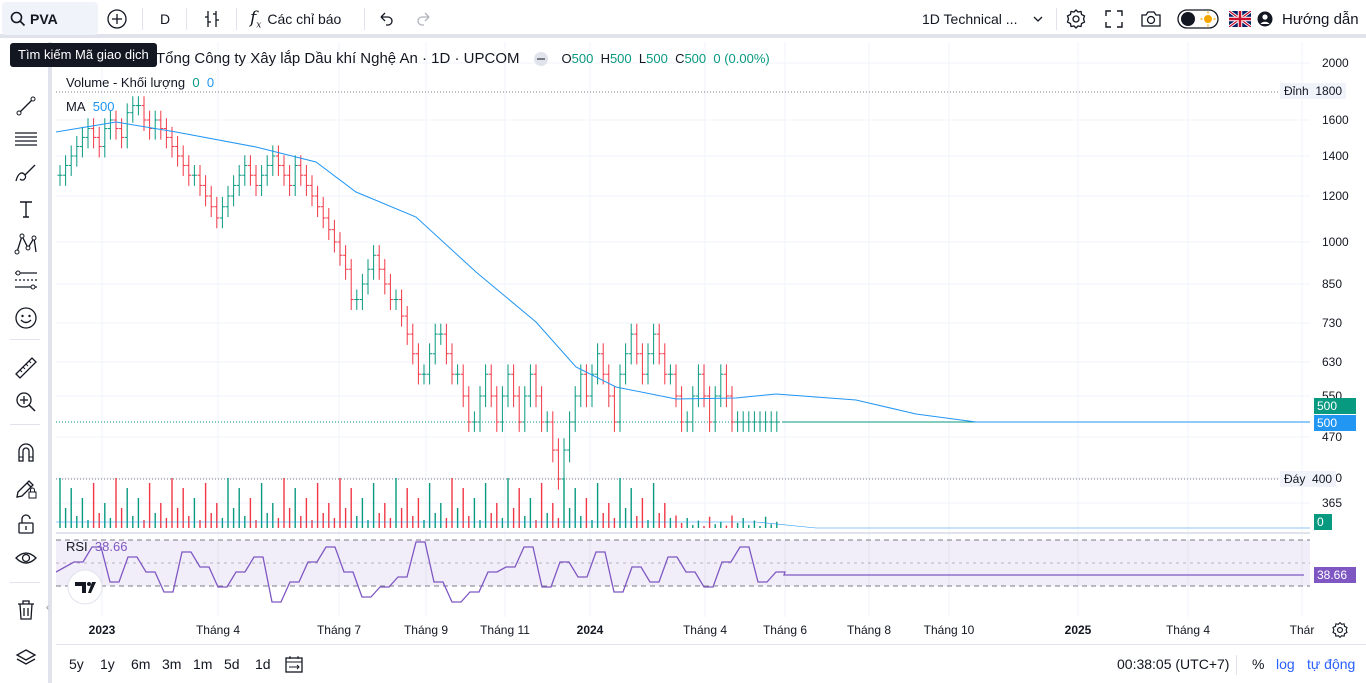  I want to click on forecast-icon, so click(26, 280).